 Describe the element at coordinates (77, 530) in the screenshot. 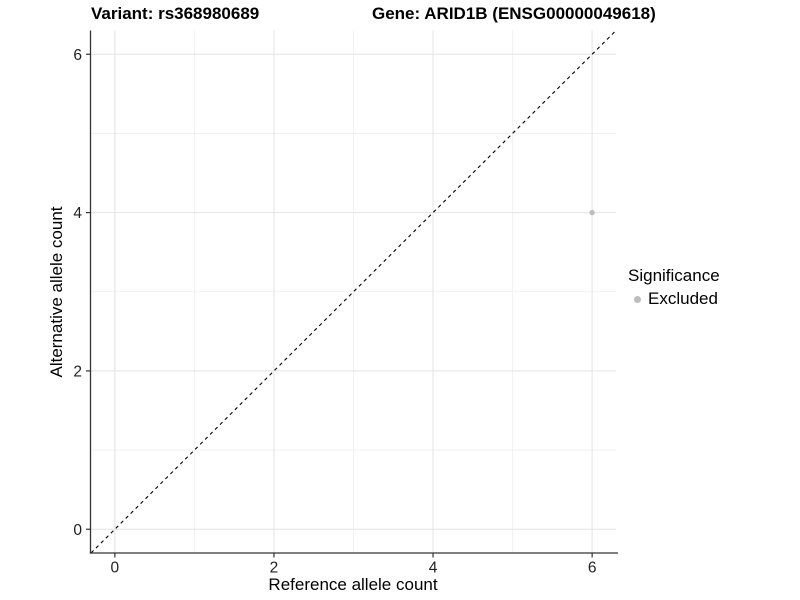

I see `y-tick-label: 0` at that location.